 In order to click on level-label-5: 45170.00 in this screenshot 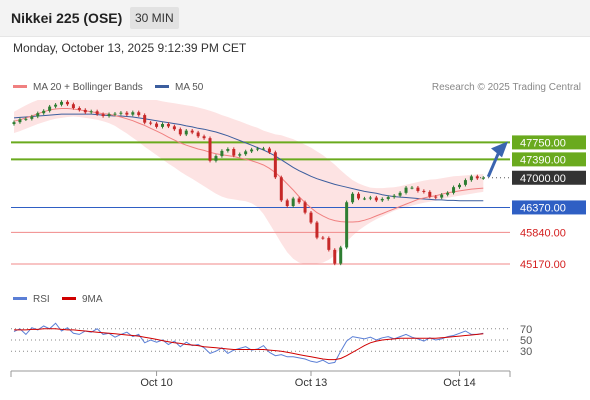, I will do `click(543, 265)`.